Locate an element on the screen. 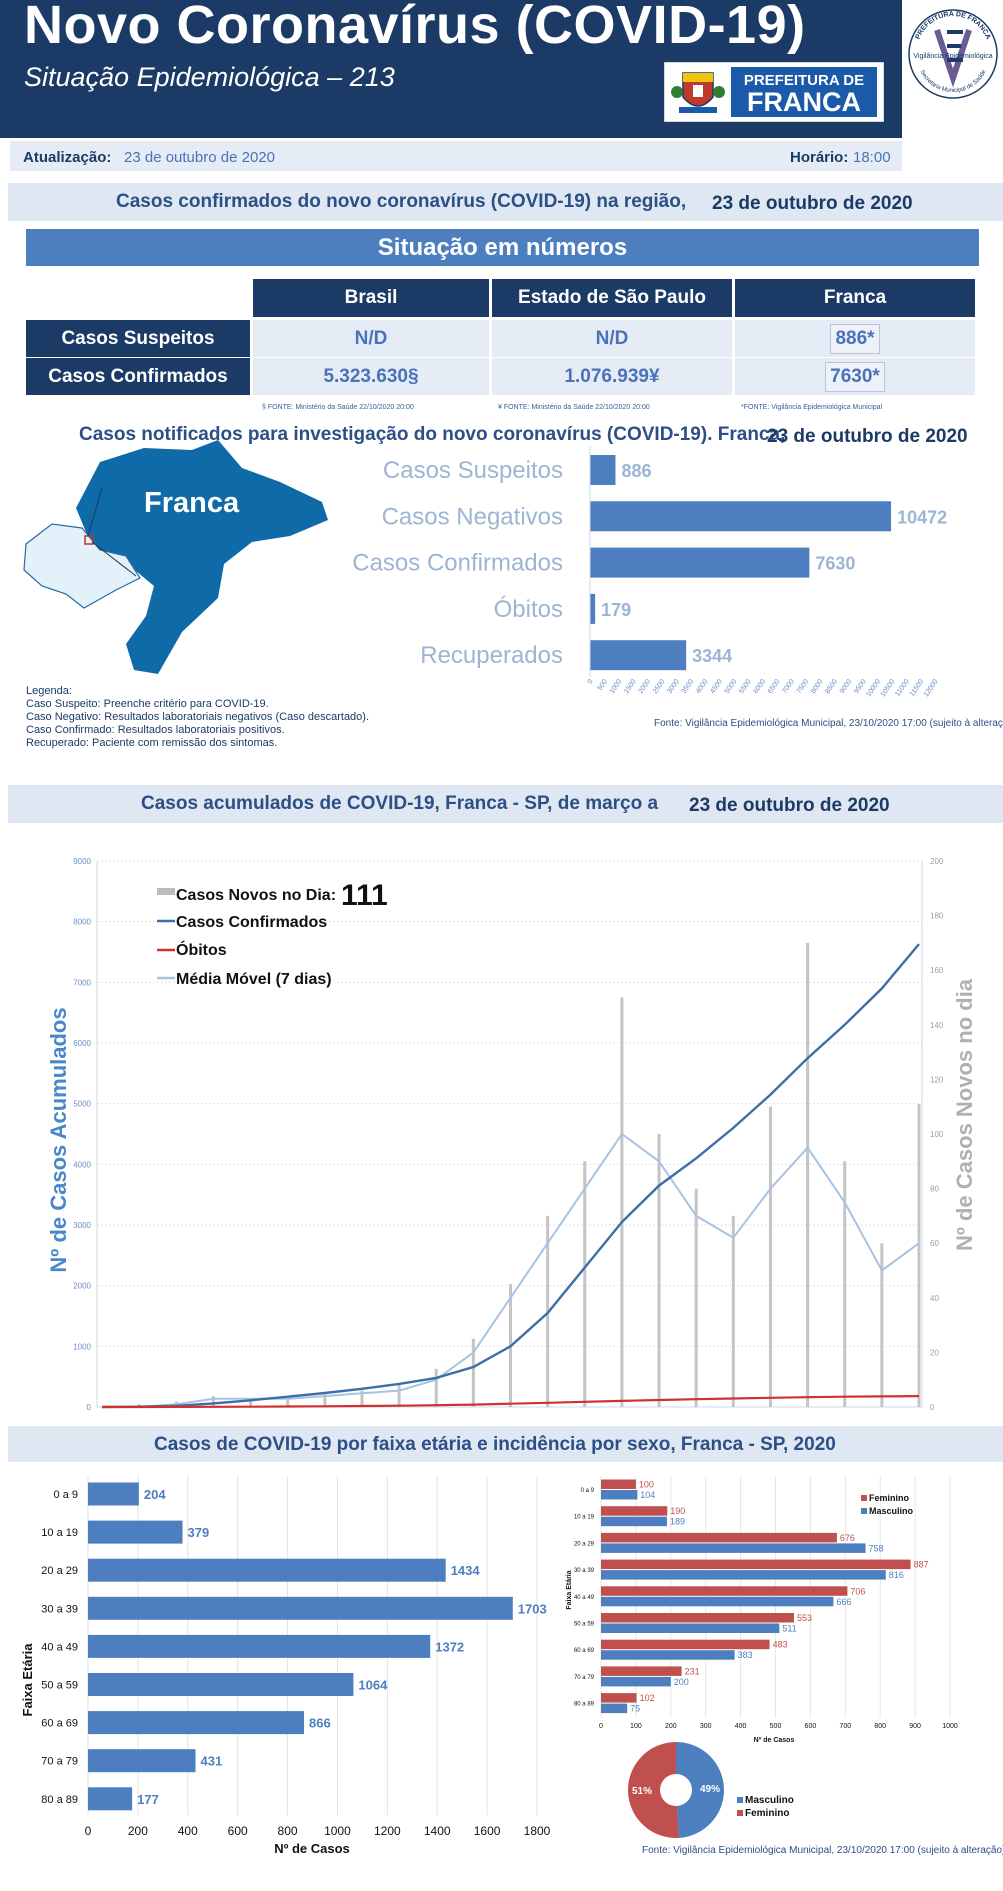 Image resolution: width=1003 pixels, height=1891 pixels. sex-value-label: 102 is located at coordinates (647, 1698).